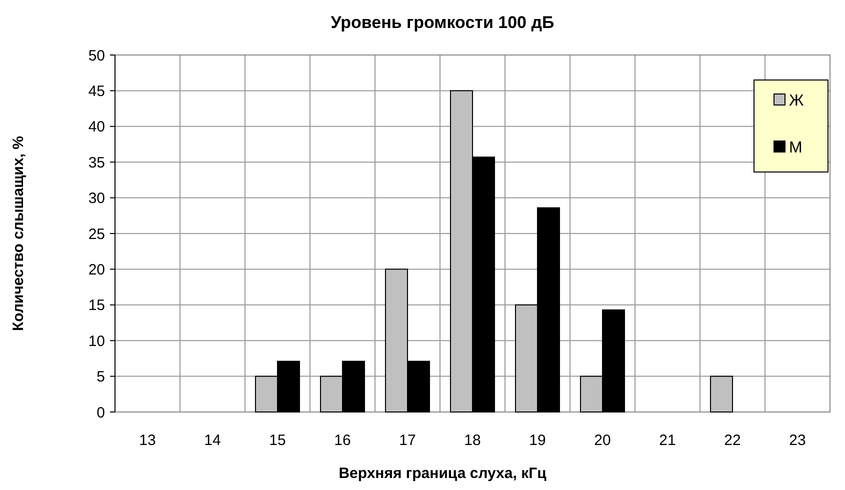 The width and height of the screenshot is (845, 490). What do you see at coordinates (212, 440) in the screenshot?
I see `x-tick-label: 14` at bounding box center [212, 440].